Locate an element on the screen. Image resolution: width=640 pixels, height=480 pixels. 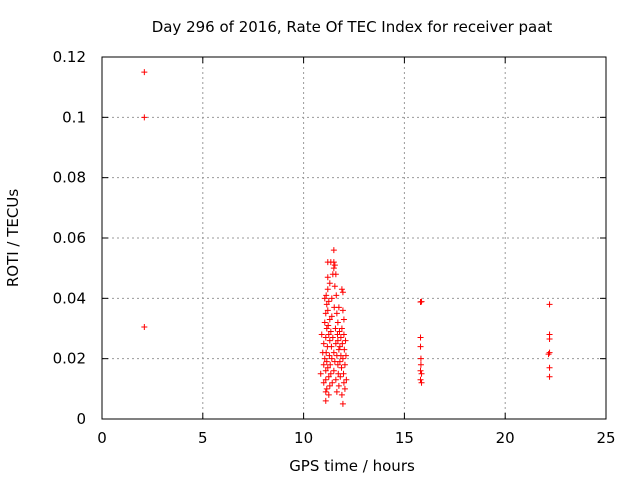
y-tick-label: 0.06 is located at coordinates (69, 238).